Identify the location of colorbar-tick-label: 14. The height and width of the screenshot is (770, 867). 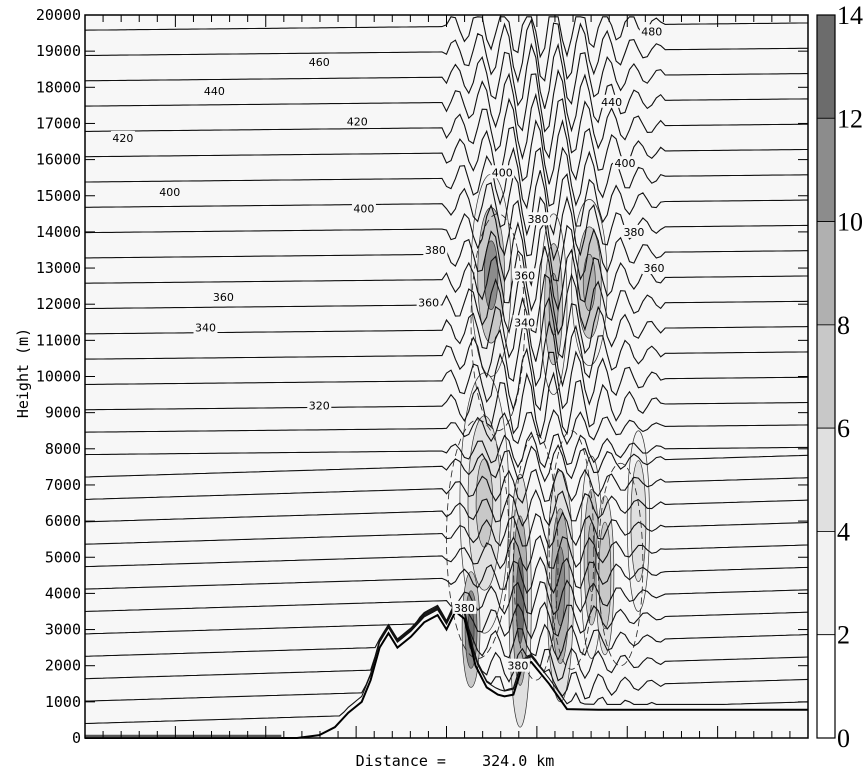
(850, 15).